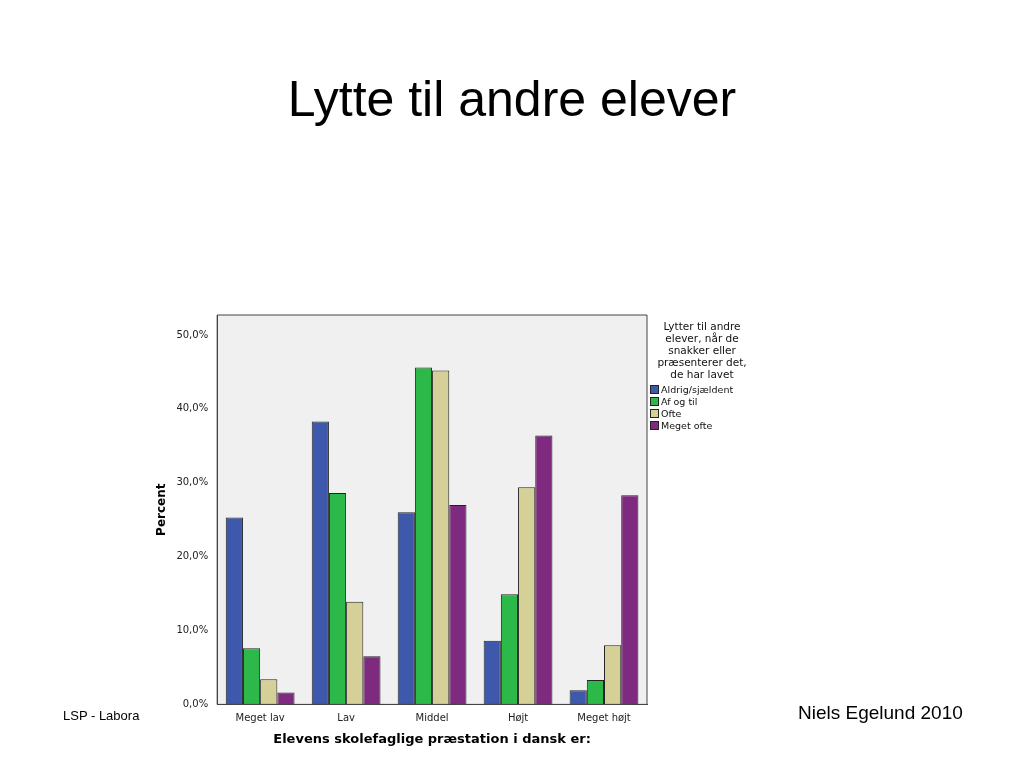 The width and height of the screenshot is (1024, 768). What do you see at coordinates (518, 717) in the screenshot?
I see `x-tick-label: Højt` at bounding box center [518, 717].